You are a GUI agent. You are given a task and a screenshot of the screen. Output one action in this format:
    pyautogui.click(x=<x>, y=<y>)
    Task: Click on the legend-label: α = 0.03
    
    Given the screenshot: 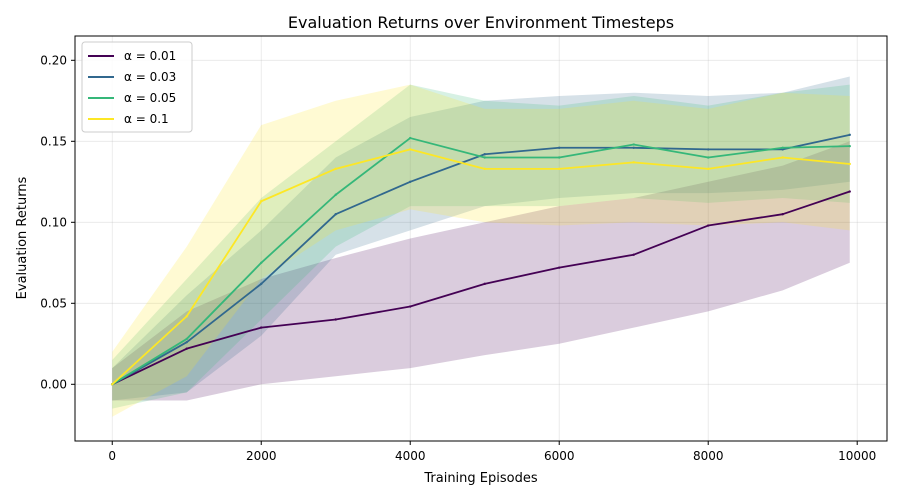 What is the action you would take?
    pyautogui.click(x=150, y=77)
    